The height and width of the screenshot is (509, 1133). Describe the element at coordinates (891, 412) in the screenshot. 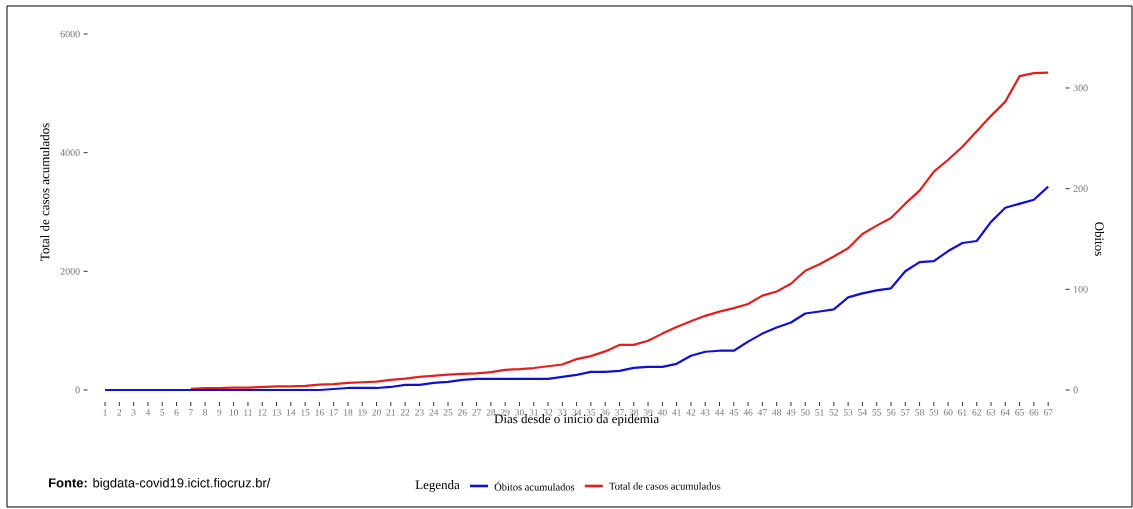

I see `x-tick-label: 56` at that location.